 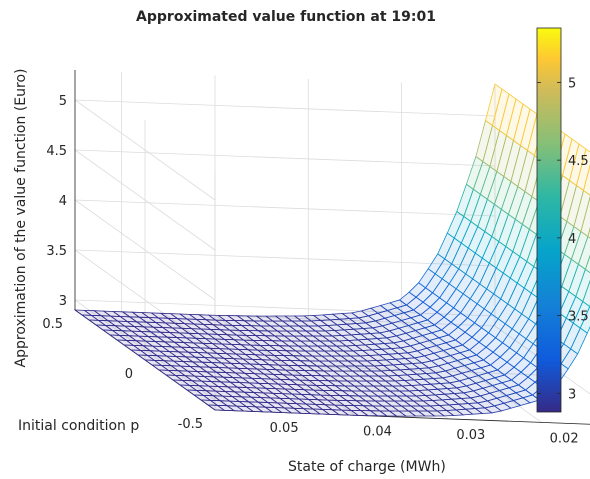 What do you see at coordinates (572, 394) in the screenshot?
I see `colorbar-tick-label: 3` at bounding box center [572, 394].